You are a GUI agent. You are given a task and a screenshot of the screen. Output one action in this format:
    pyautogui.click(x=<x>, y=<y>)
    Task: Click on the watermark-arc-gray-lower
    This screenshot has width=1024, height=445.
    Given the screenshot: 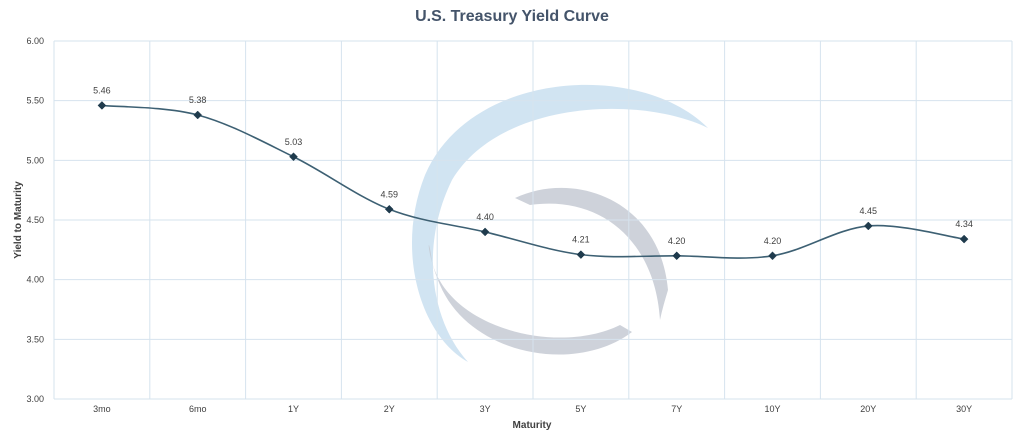 What is the action you would take?
    pyautogui.click(x=530, y=300)
    